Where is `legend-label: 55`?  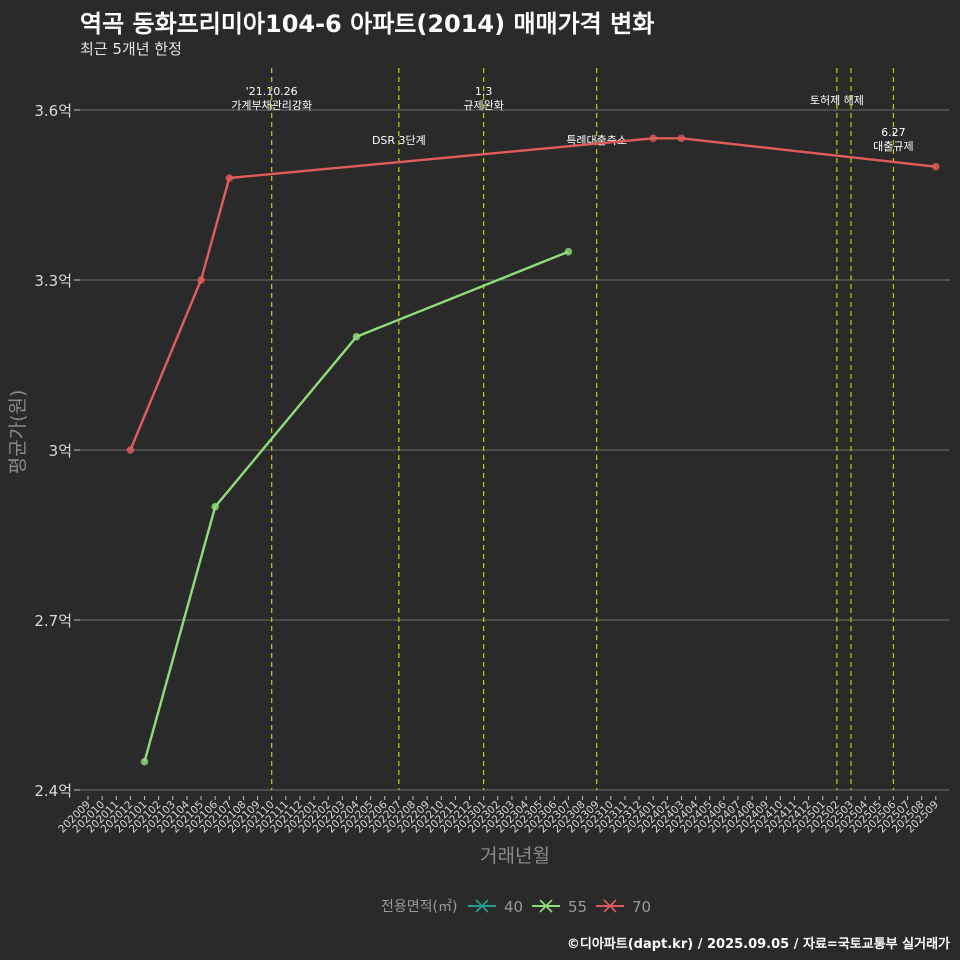 legend-label: 55 is located at coordinates (577, 907).